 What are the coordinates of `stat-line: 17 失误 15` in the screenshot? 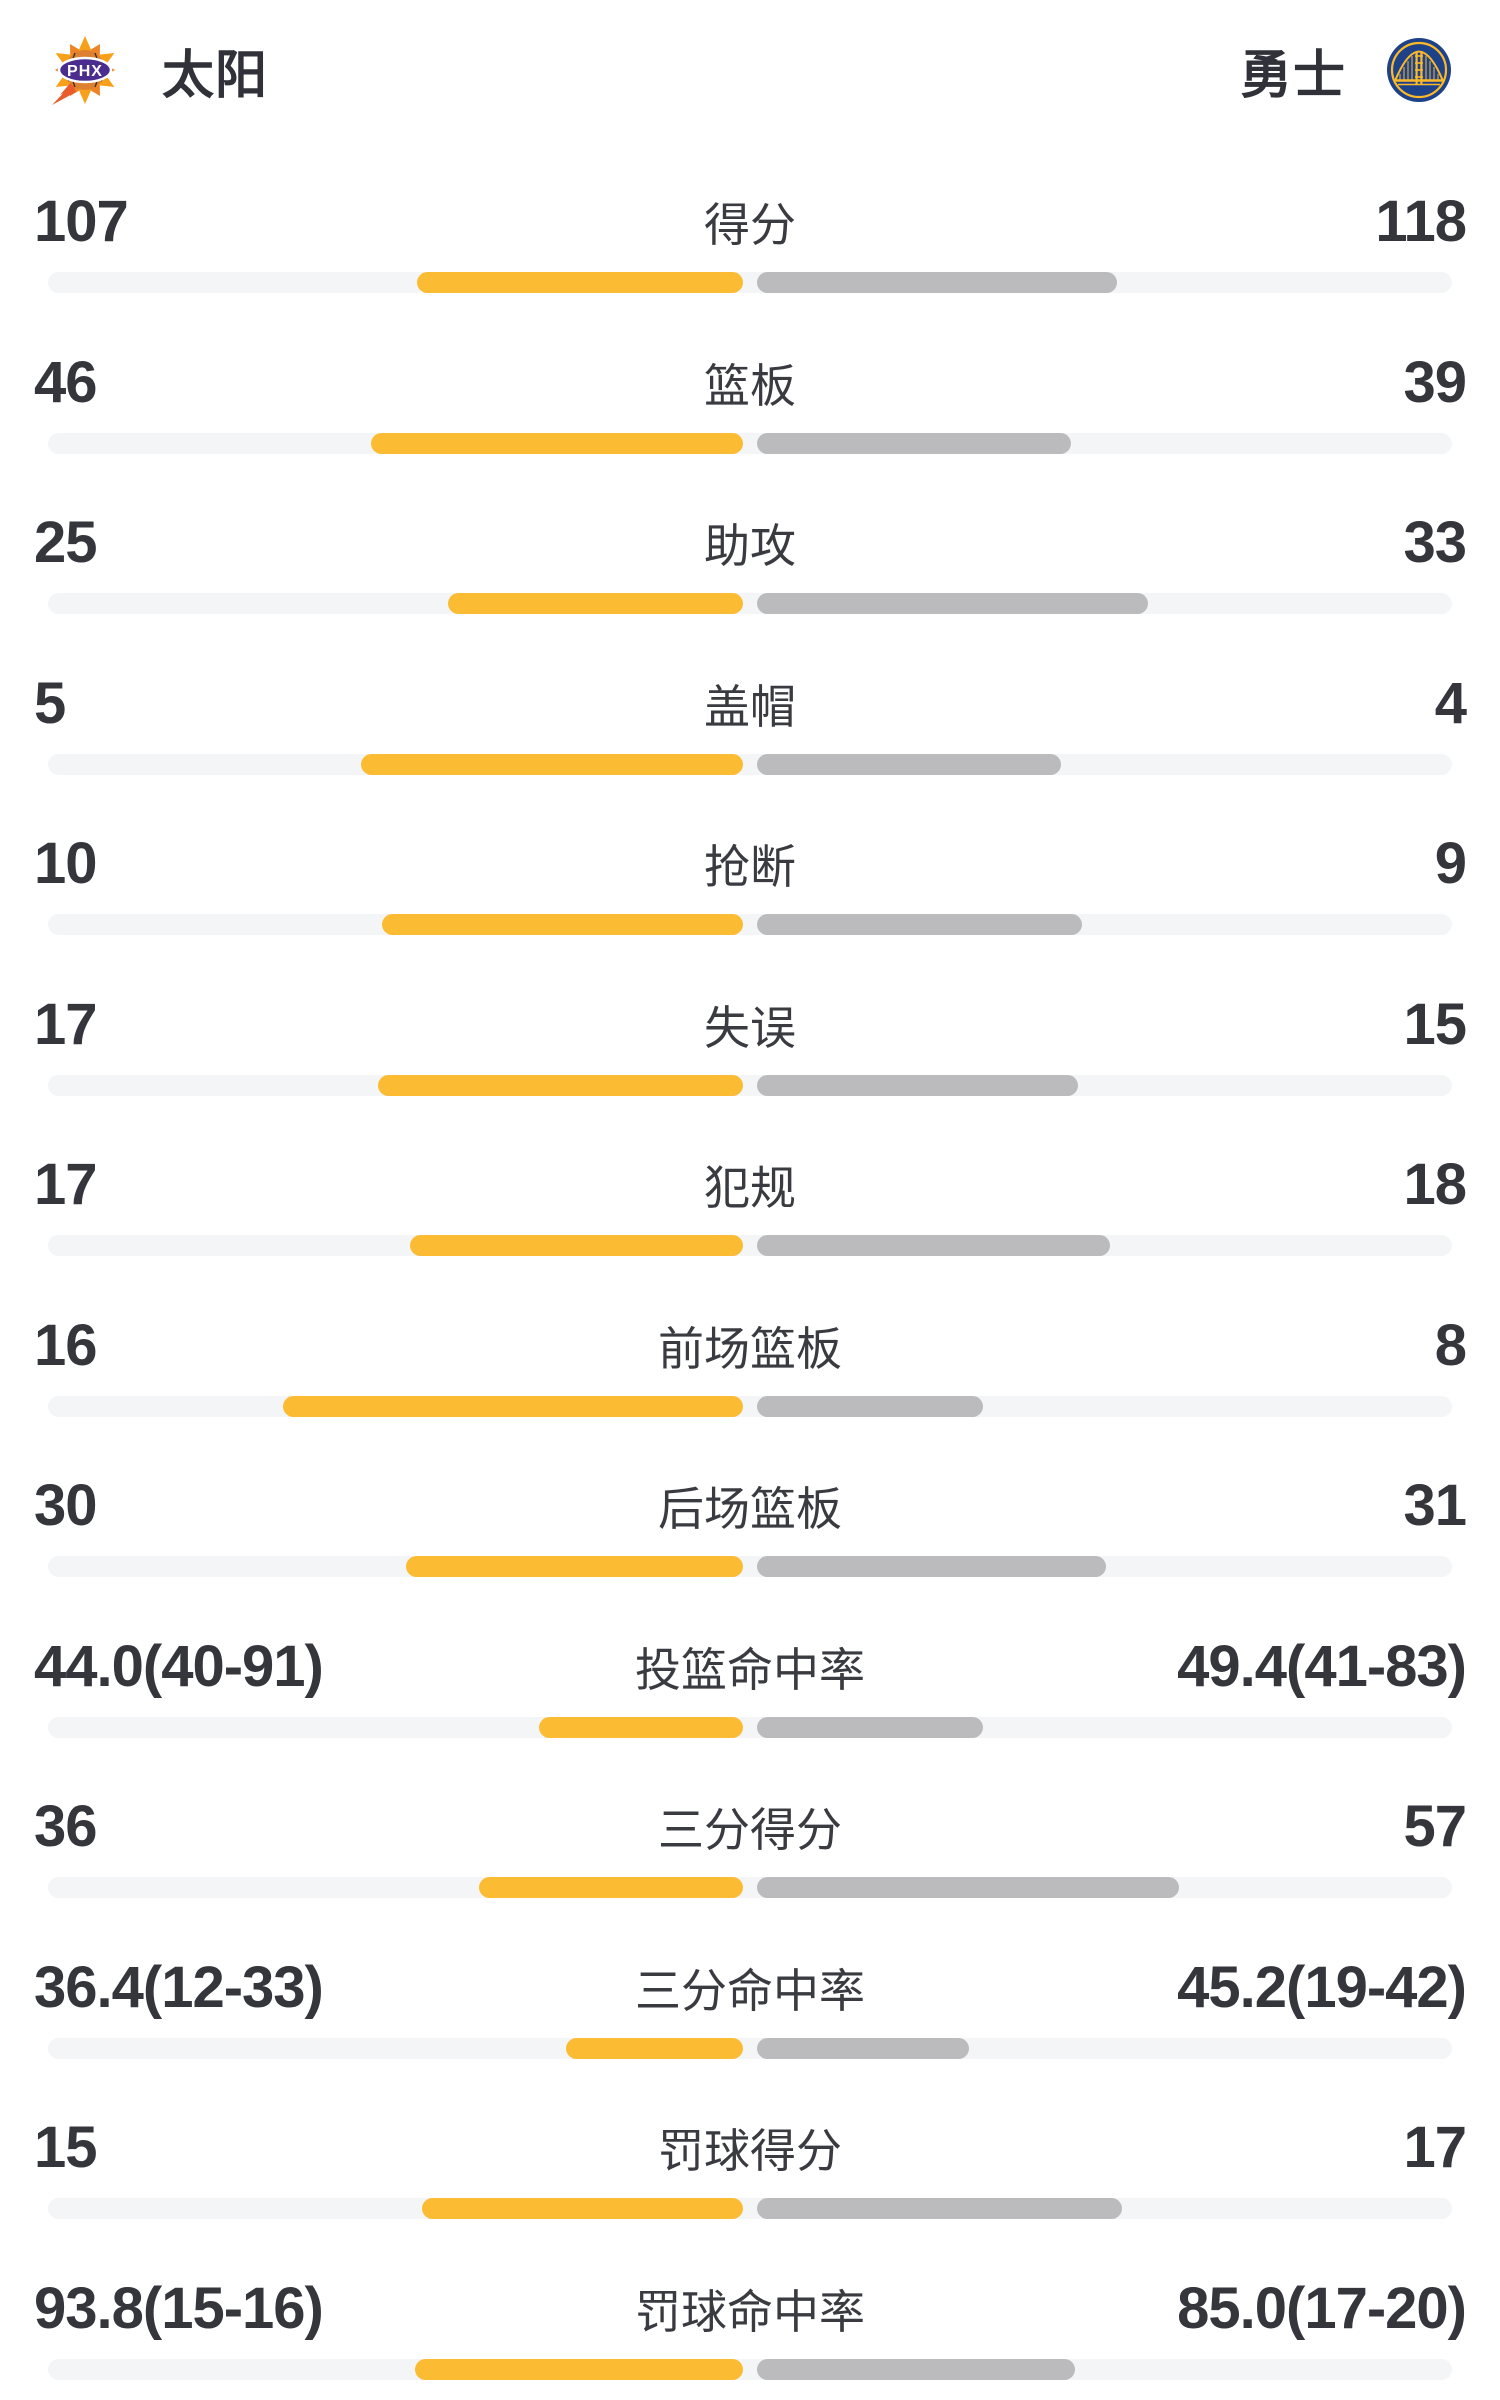 It's located at (750, 1024).